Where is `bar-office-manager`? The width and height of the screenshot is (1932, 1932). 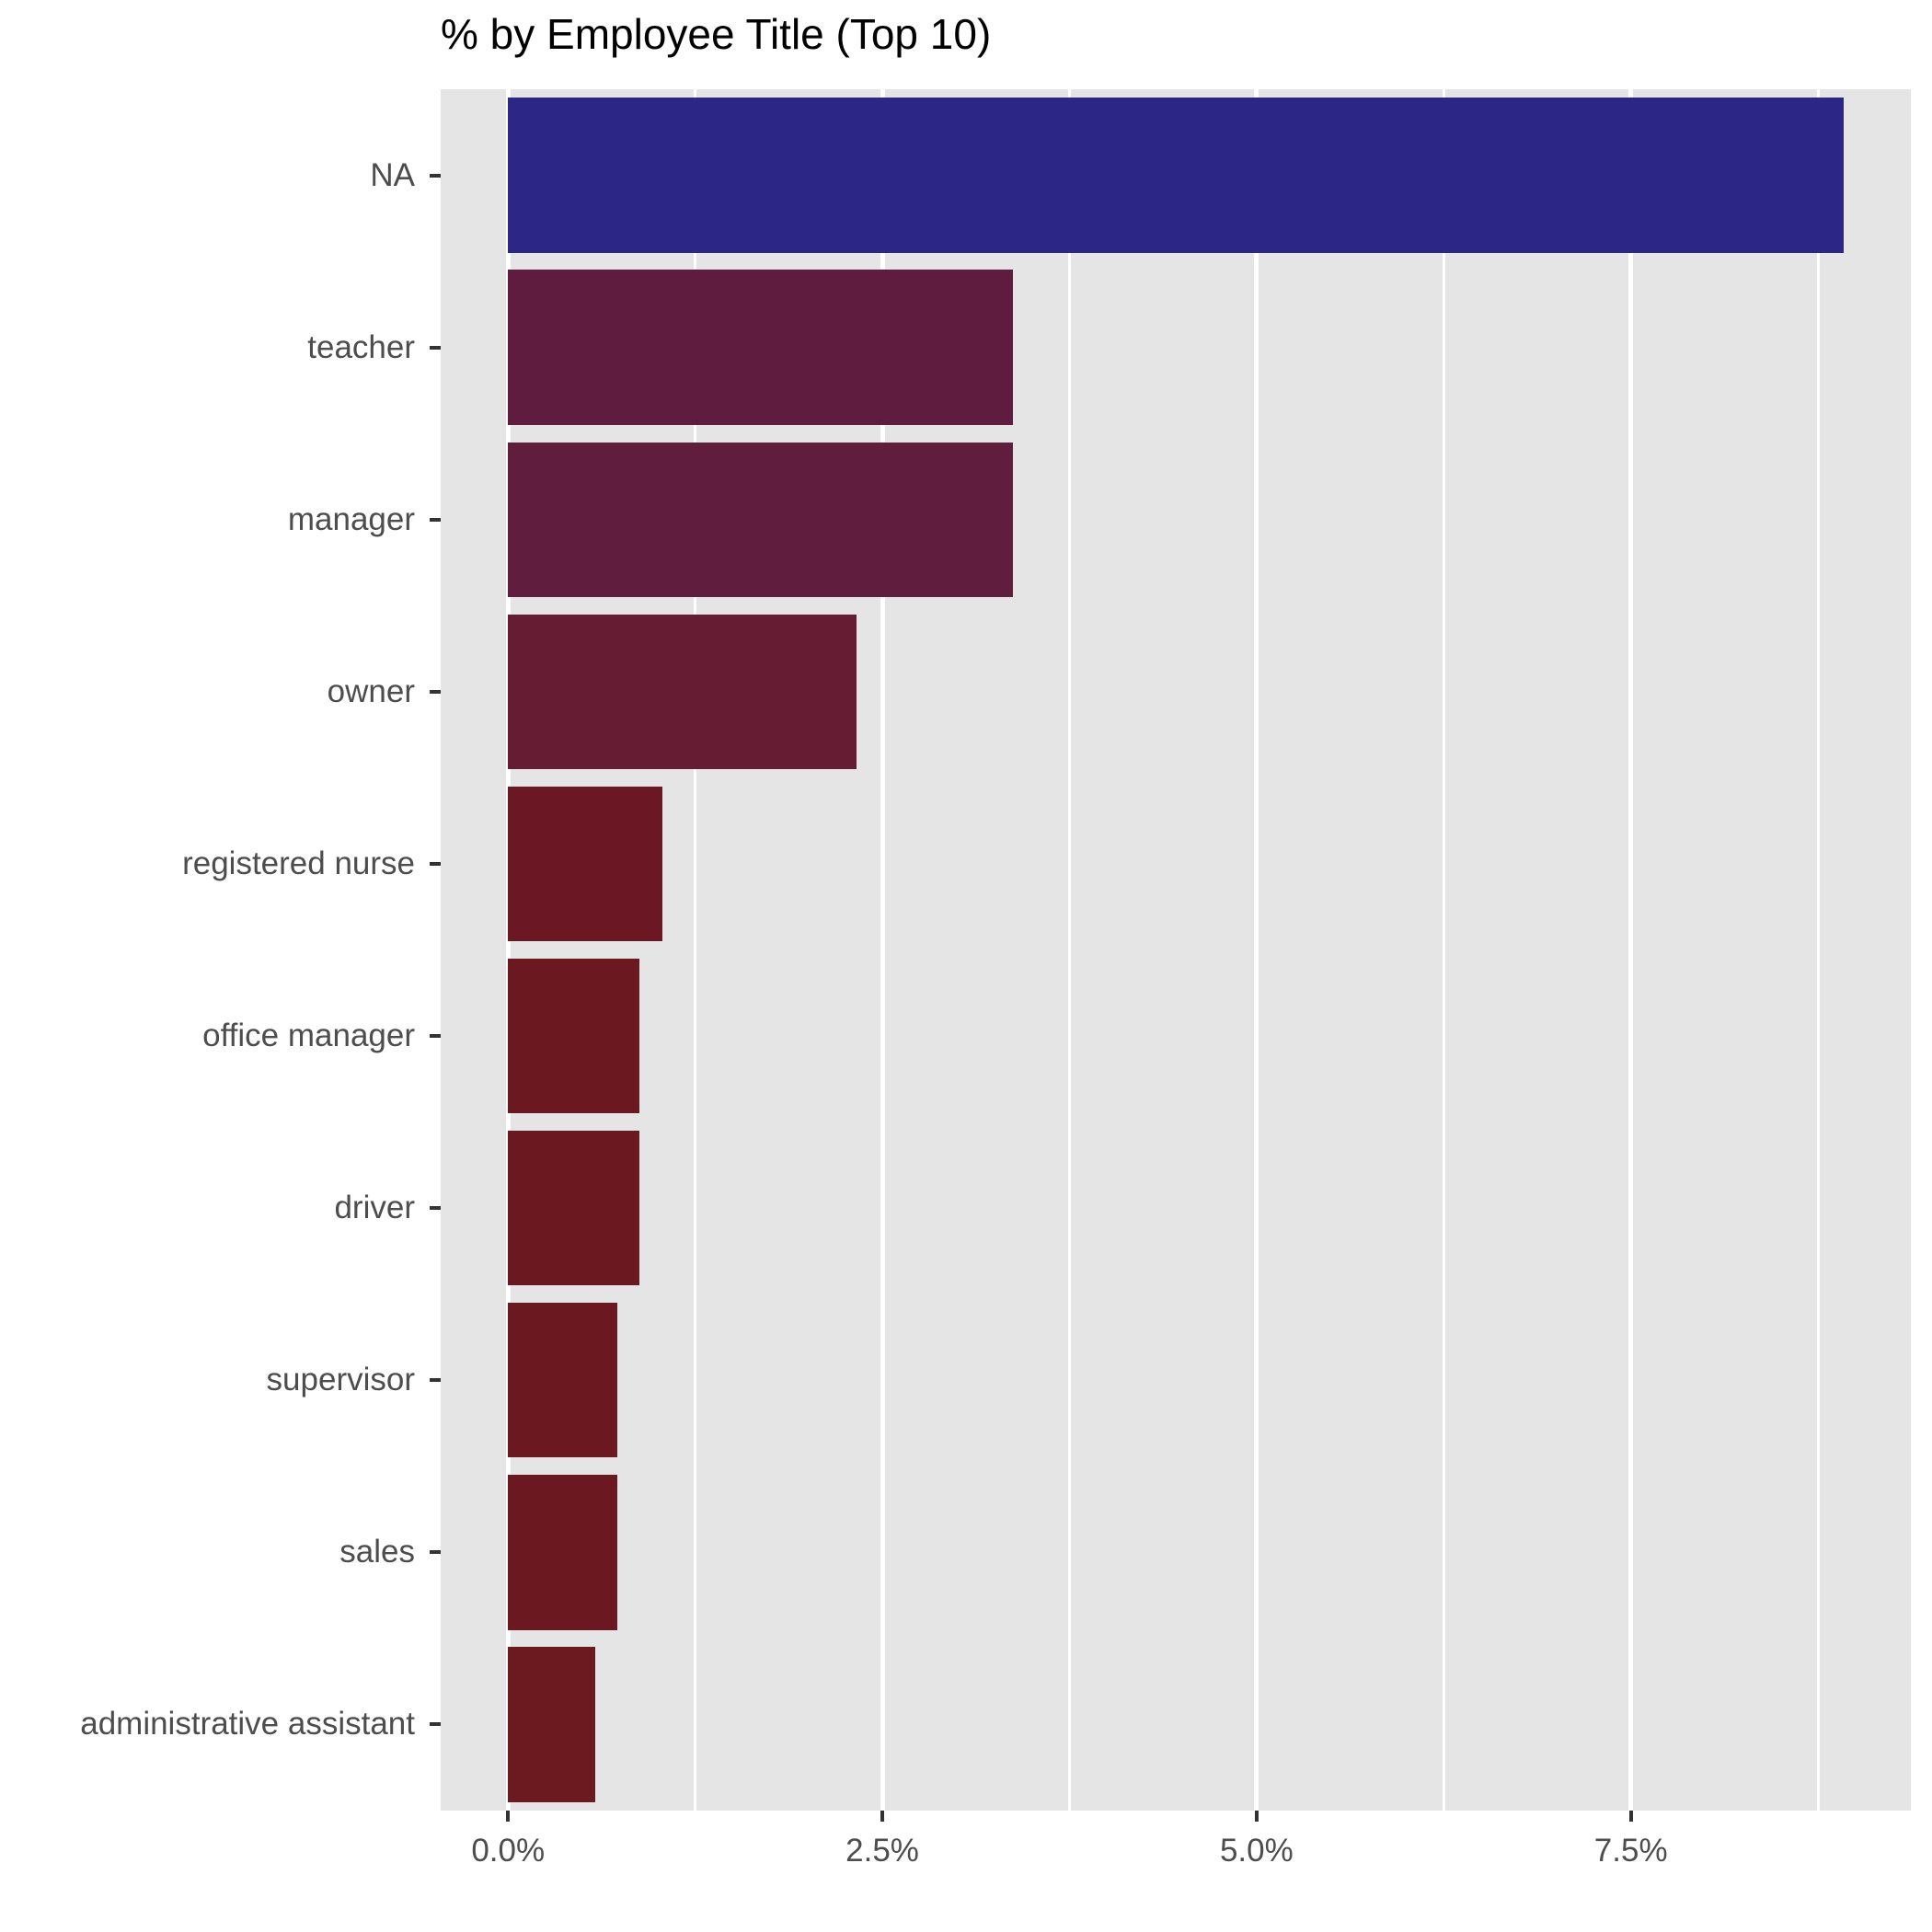
bar-office-manager is located at coordinates (574, 1036).